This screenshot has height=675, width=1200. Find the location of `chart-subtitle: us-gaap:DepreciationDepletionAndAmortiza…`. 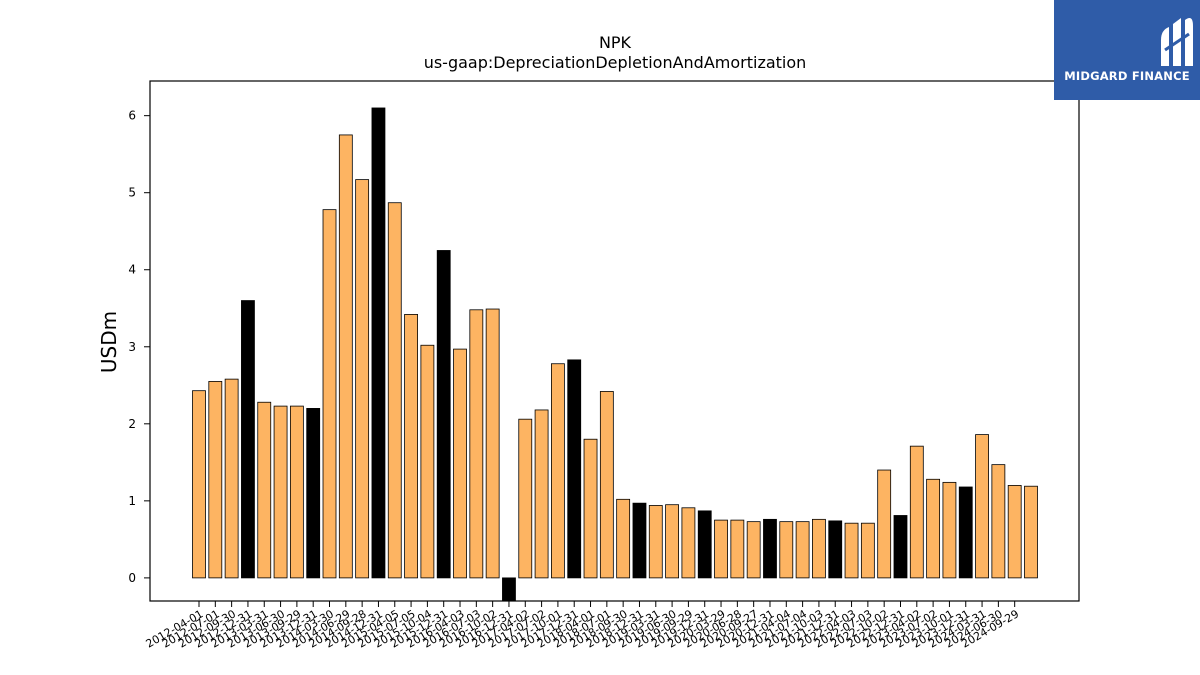

chart-subtitle: us-gaap:DepreciationDepletionAndAmortiza… is located at coordinates (615, 62).